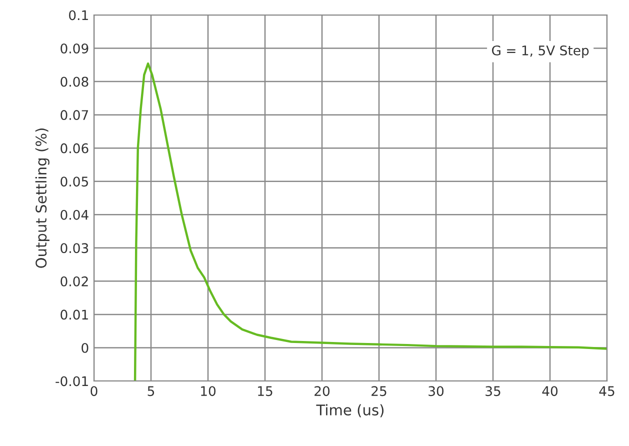 This screenshot has height=446, width=629. What do you see at coordinates (78, 15) in the screenshot?
I see `y-tick-label: 0.1` at bounding box center [78, 15].